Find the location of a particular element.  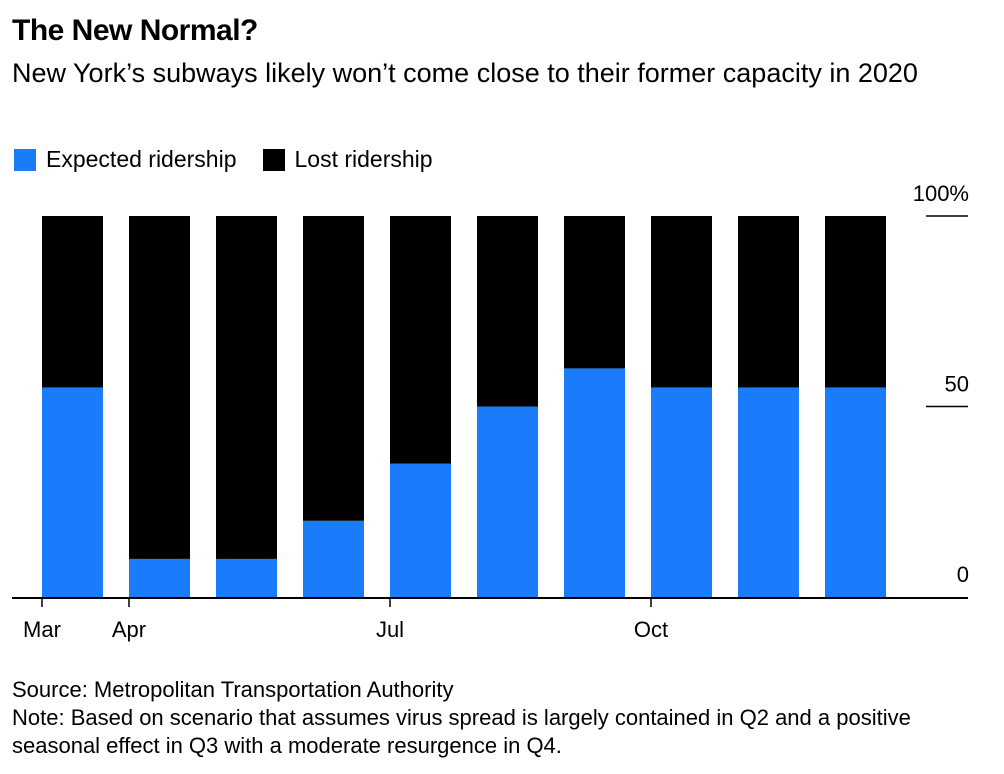

x-tick-label-jul: Jul is located at coordinates (390, 629).